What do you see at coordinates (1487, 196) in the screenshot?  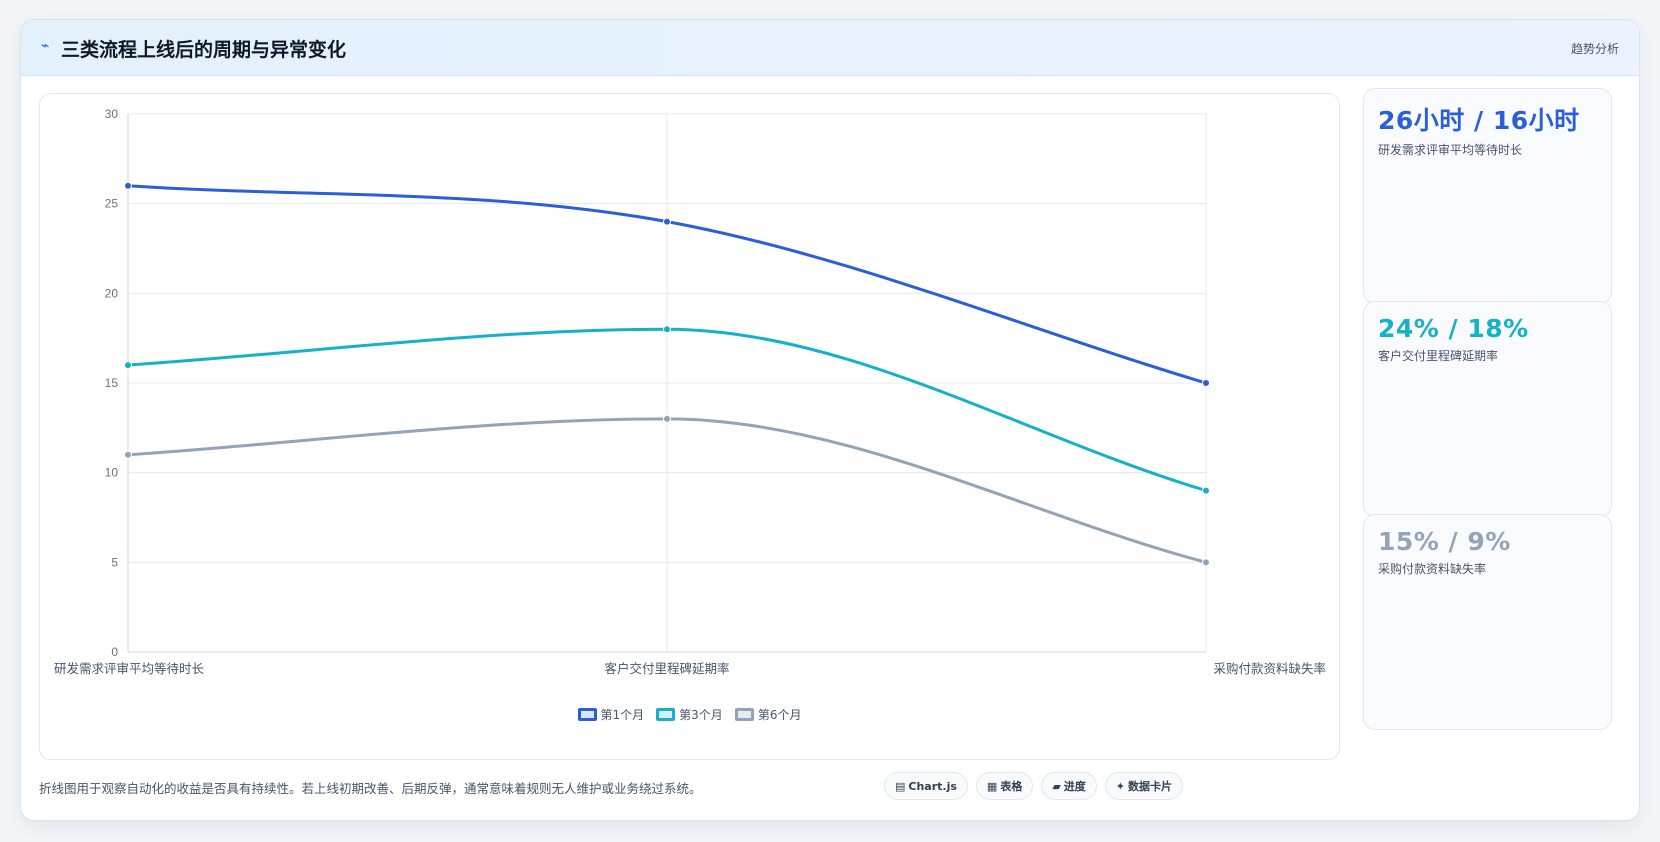 I see `stat-card-review-wait: 26小时 / 16小时 研发需求评审平均等待时长` at bounding box center [1487, 196].